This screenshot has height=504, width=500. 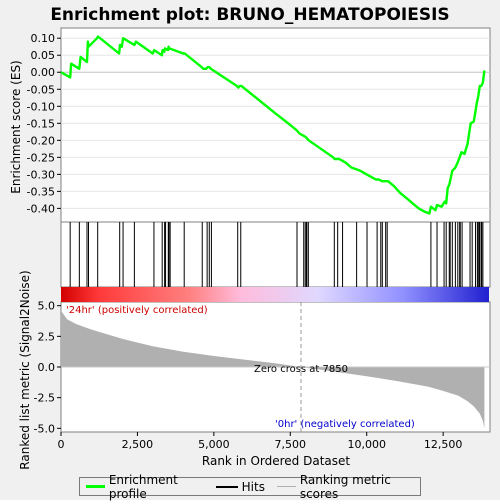 What do you see at coordinates (137, 310) in the screenshot?
I see `pos-label: '24hr' (positively correlated)` at bounding box center [137, 310].